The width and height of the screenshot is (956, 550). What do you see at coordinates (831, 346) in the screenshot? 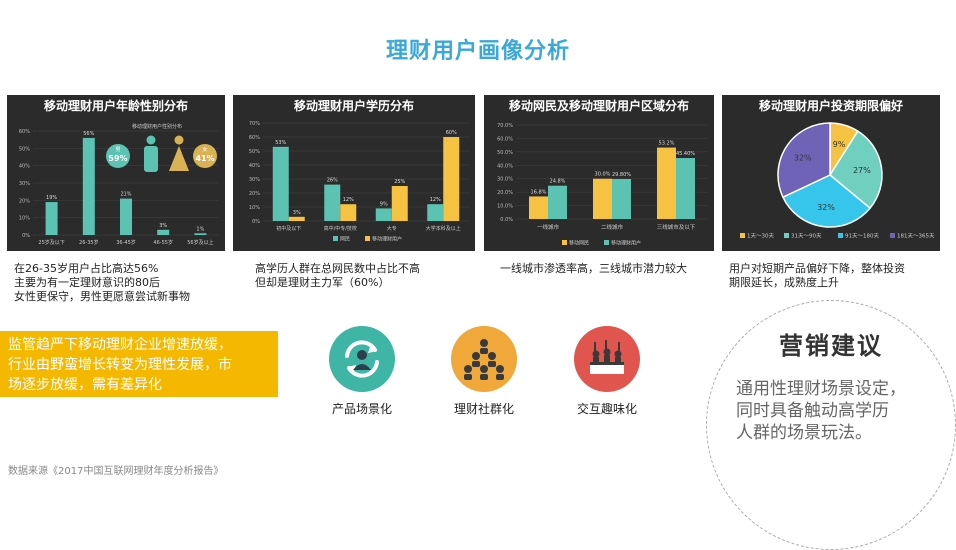
I see `advice-title: 营销建议` at bounding box center [831, 346].